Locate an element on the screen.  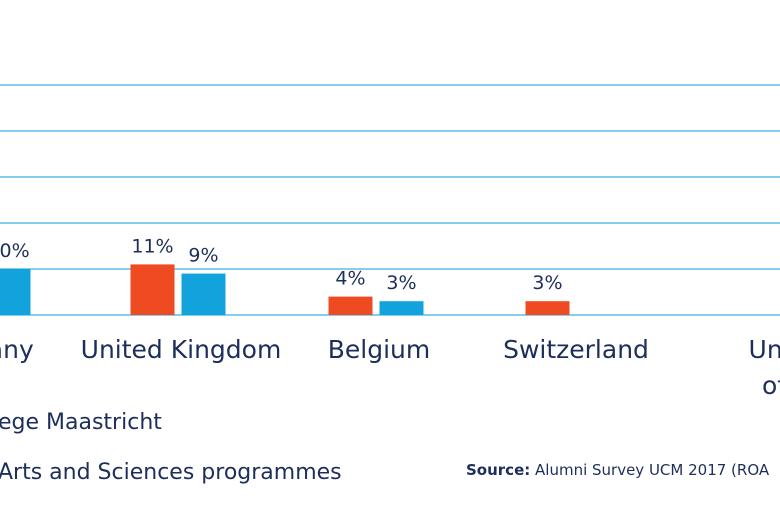
category-label: of is located at coordinates (771, 385).